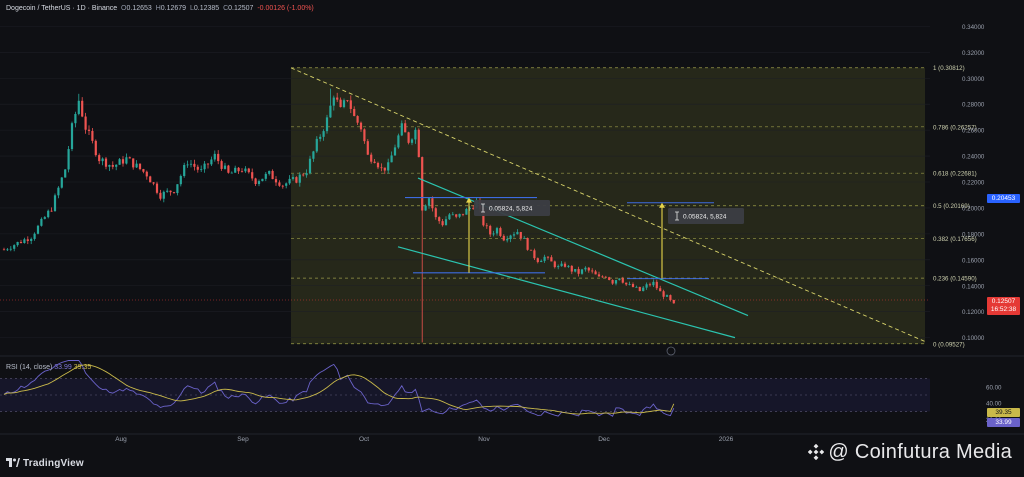  Describe the element at coordinates (61, 8) in the screenshot. I see `symbol-title: Dogecoin / TetherUS · 1D · Binance` at that location.